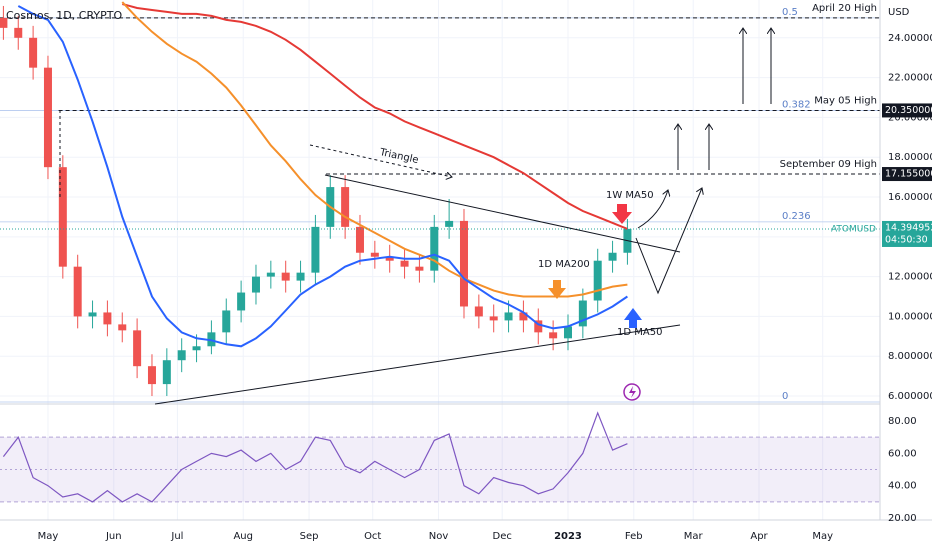 Image resolution: width=932 pixels, height=550 pixels. I want to click on x-tick-label: Jul, so click(176, 536).